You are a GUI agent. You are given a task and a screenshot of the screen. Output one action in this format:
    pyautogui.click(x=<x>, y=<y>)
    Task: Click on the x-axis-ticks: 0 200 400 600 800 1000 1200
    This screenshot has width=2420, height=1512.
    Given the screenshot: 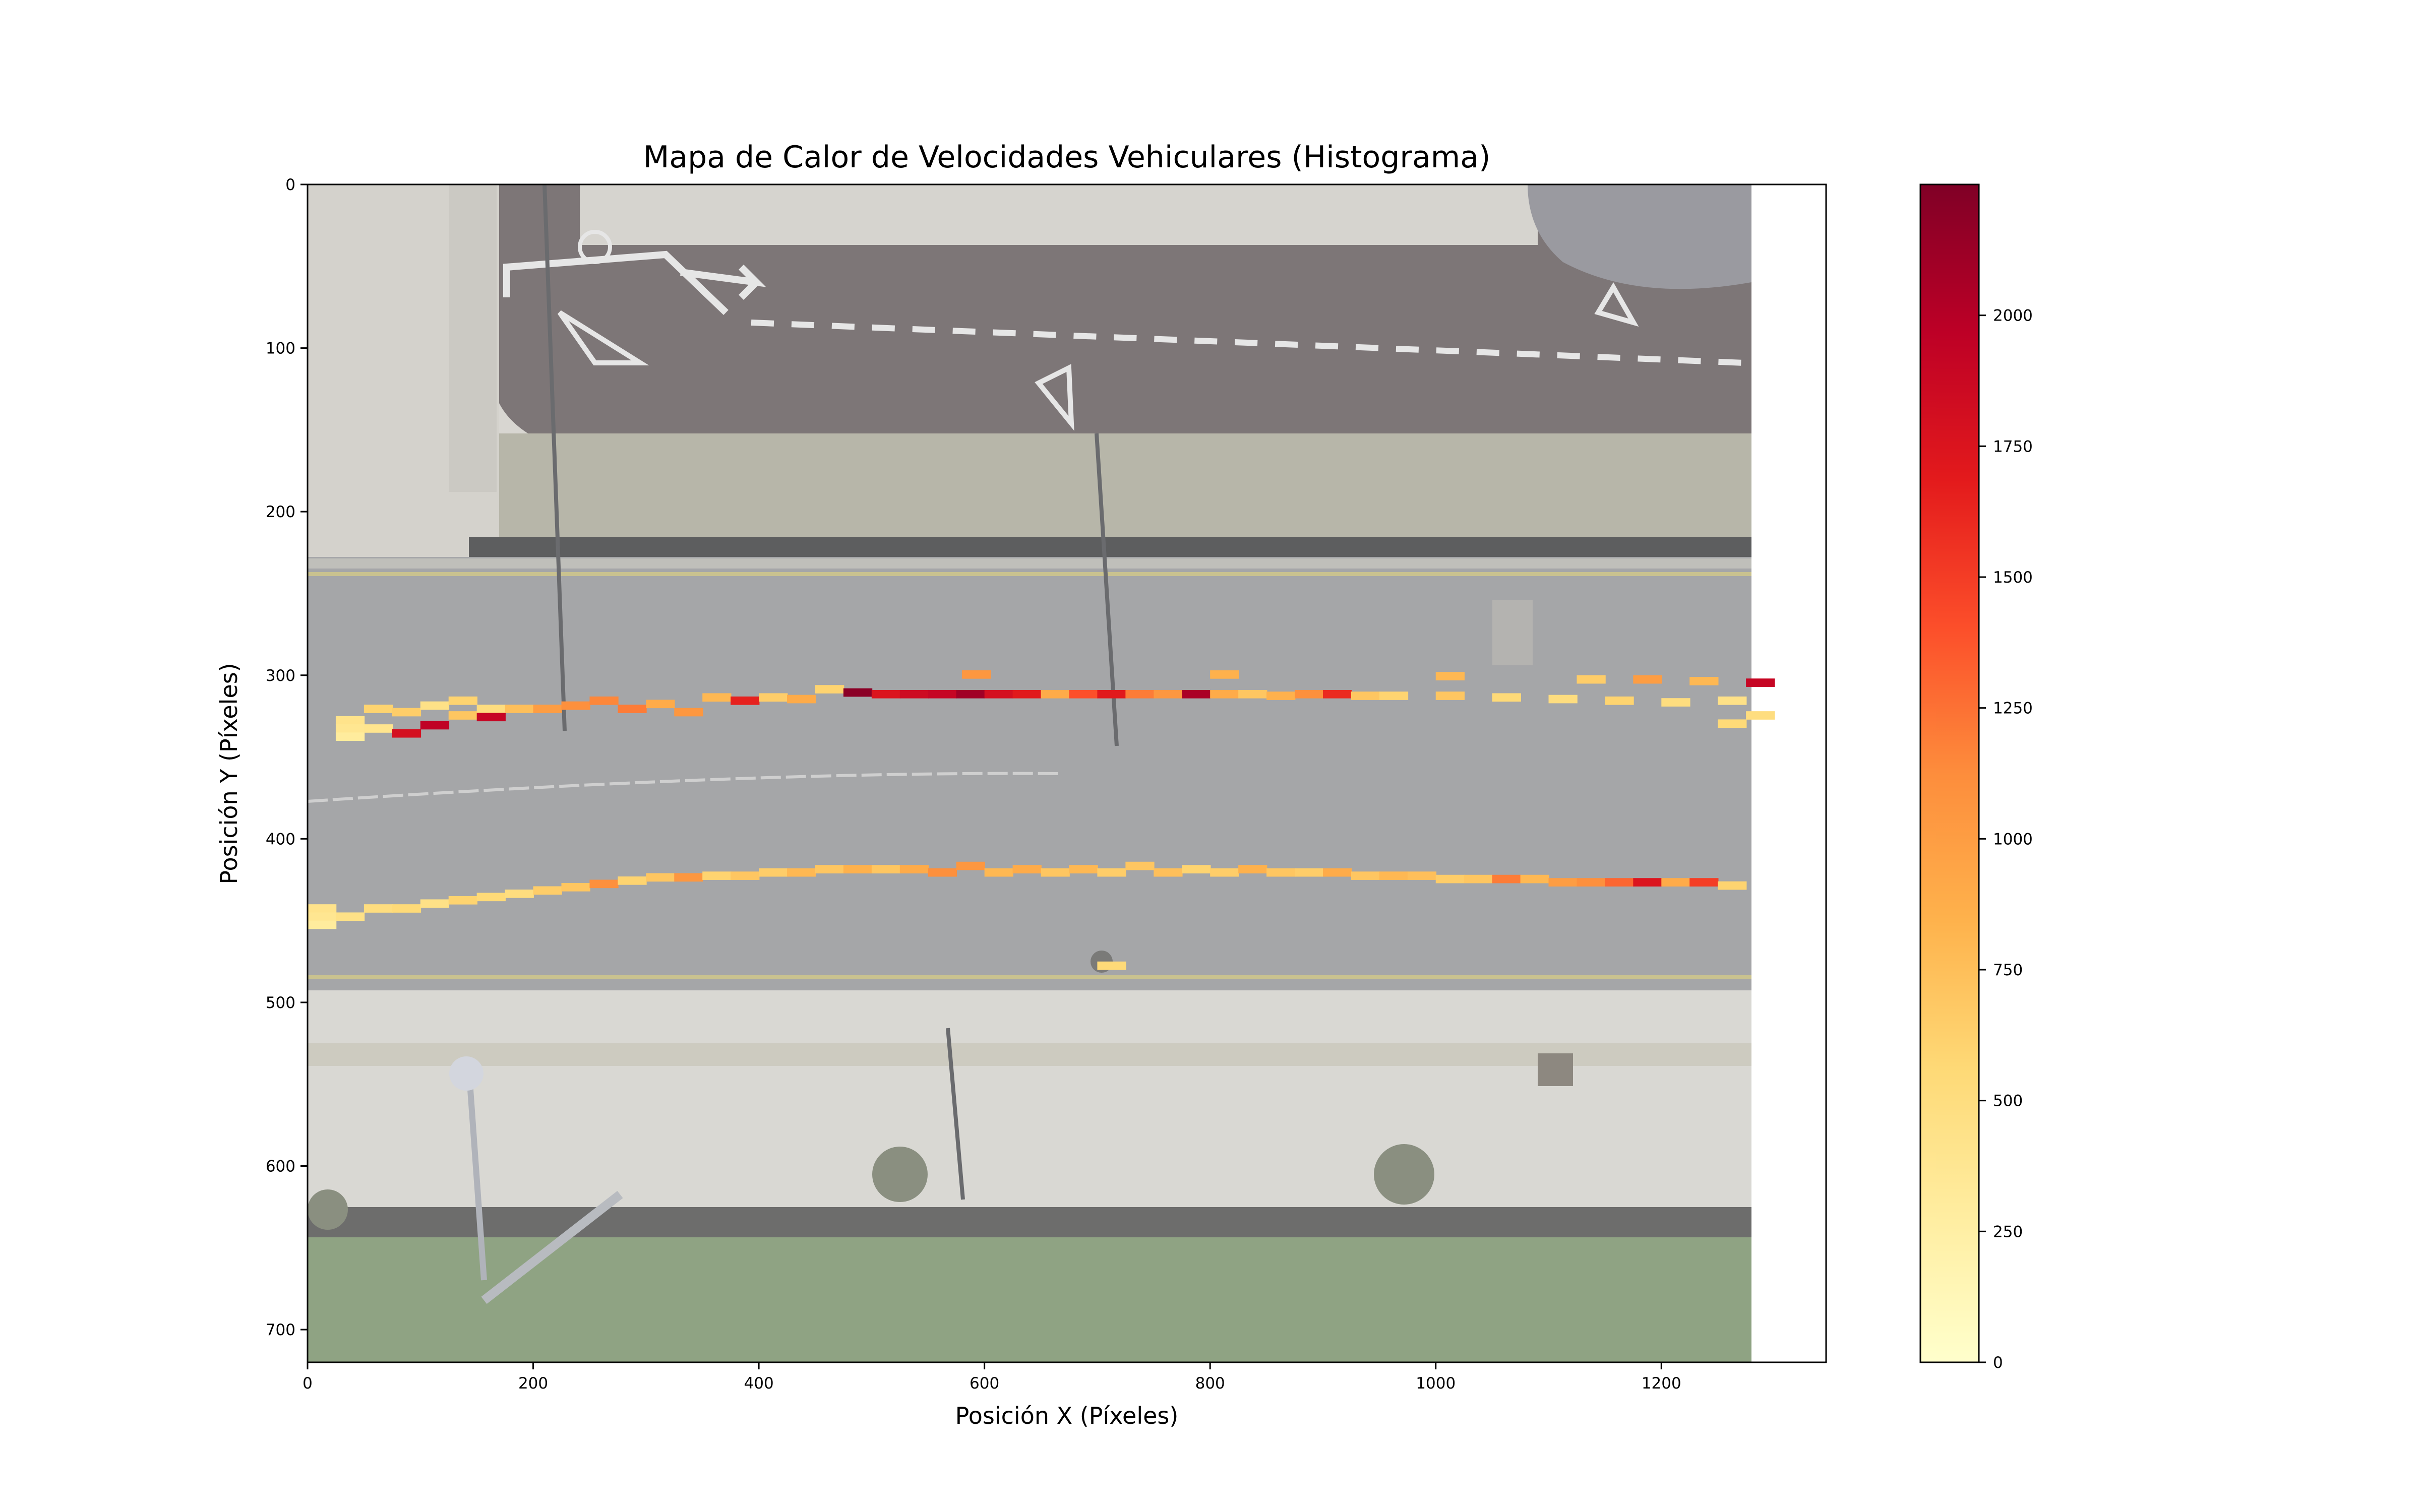 What is the action you would take?
    pyautogui.click(x=991, y=1377)
    